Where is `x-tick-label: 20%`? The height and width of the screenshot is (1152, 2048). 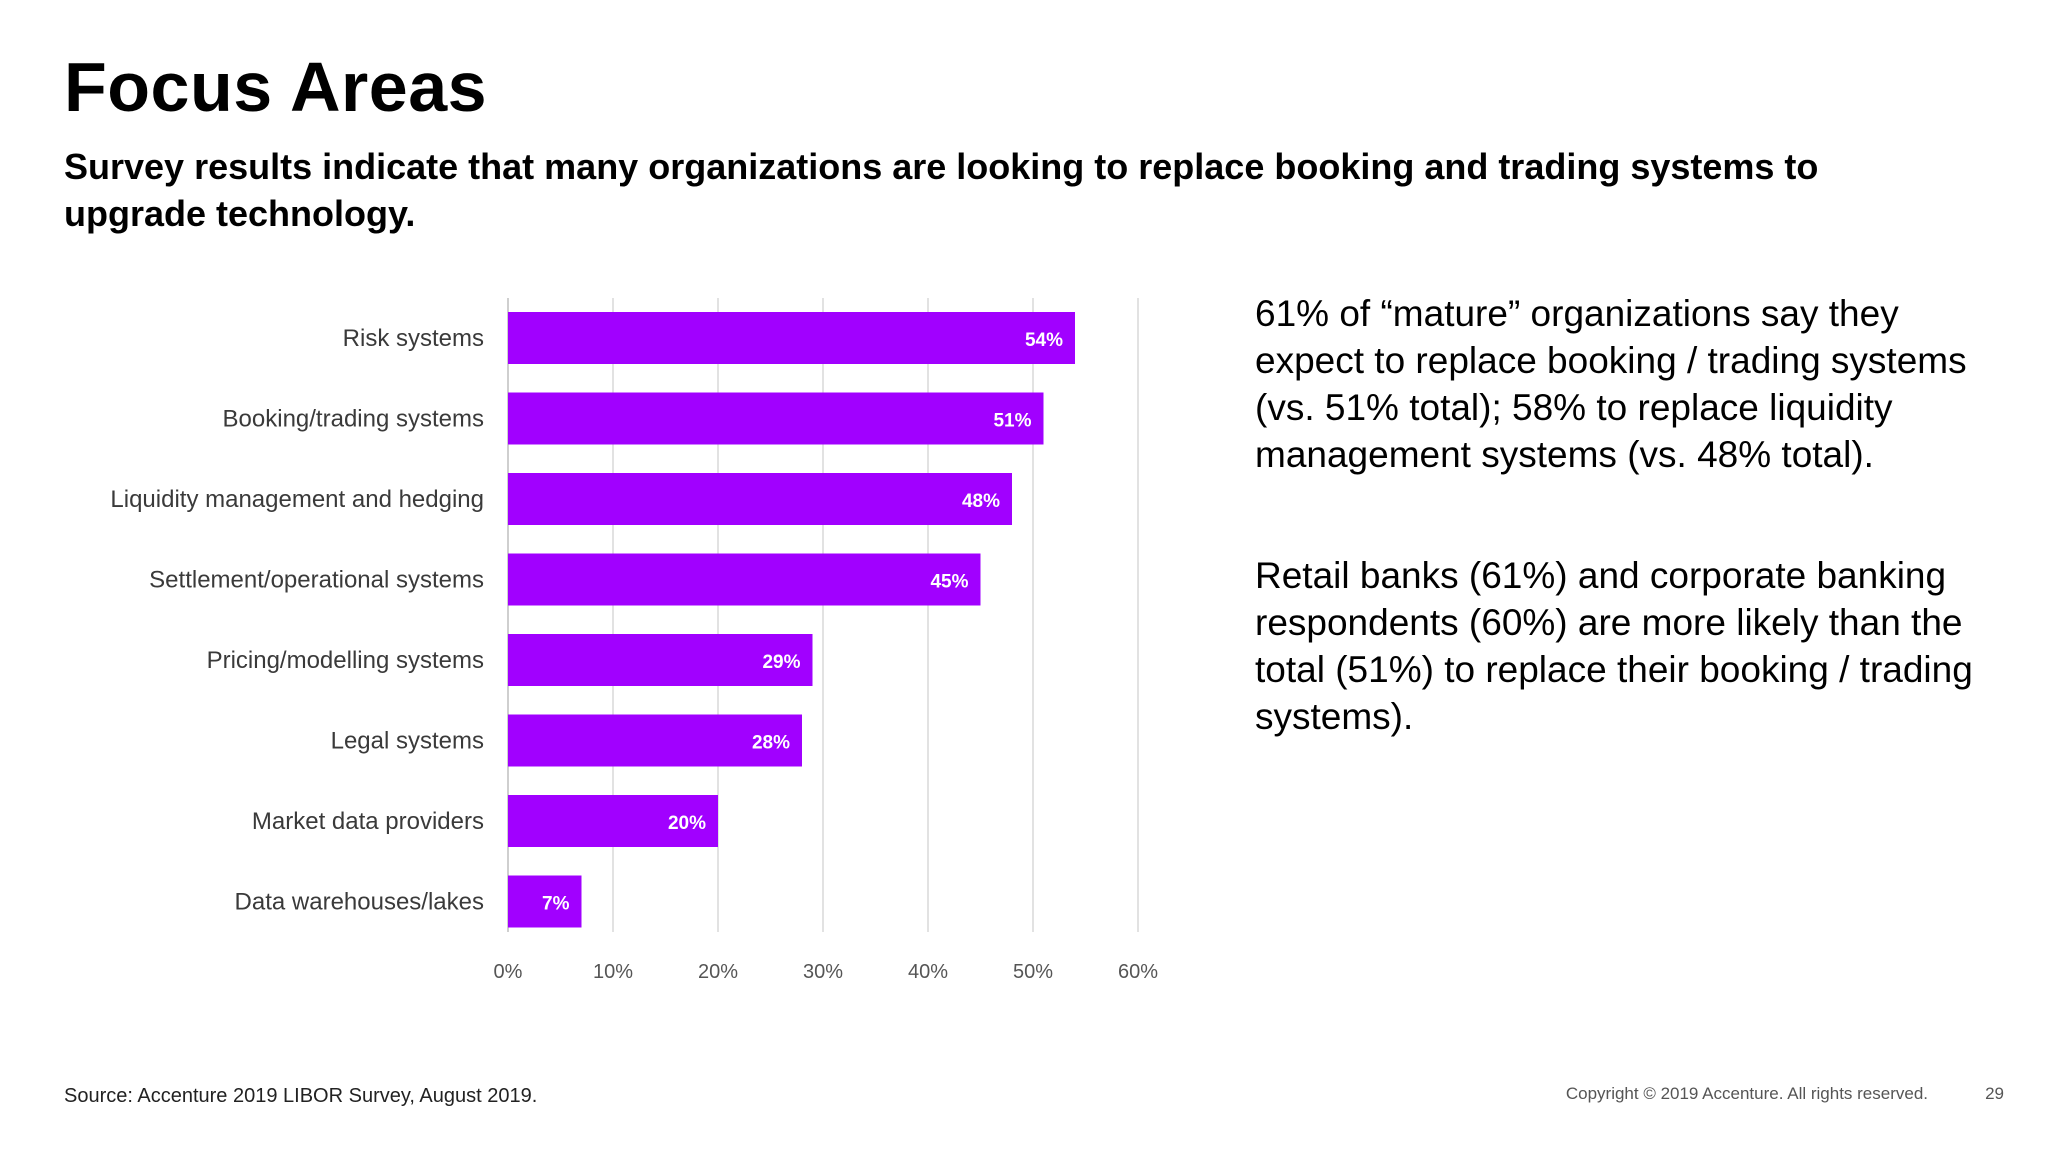 x-tick-label: 20% is located at coordinates (718, 972).